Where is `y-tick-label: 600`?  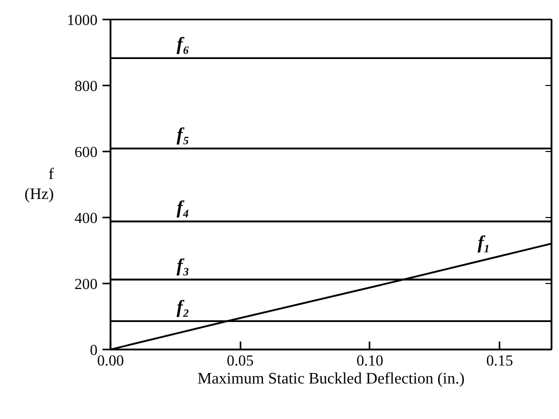
y-tick-label: 600 is located at coordinates (86, 152).